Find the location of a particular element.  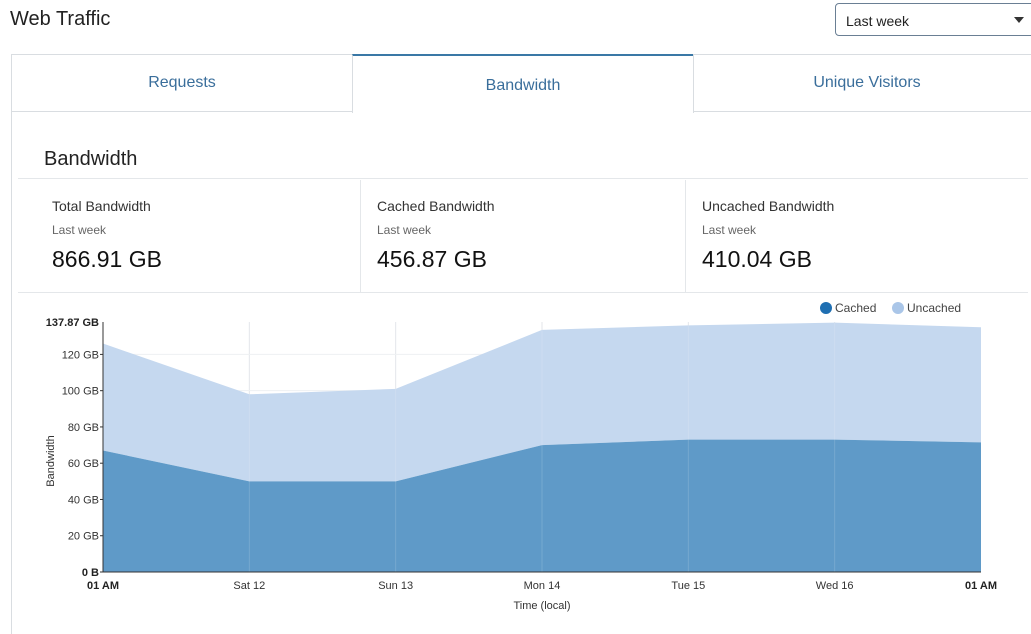

y-tick-label: 40 GB is located at coordinates (83, 500).